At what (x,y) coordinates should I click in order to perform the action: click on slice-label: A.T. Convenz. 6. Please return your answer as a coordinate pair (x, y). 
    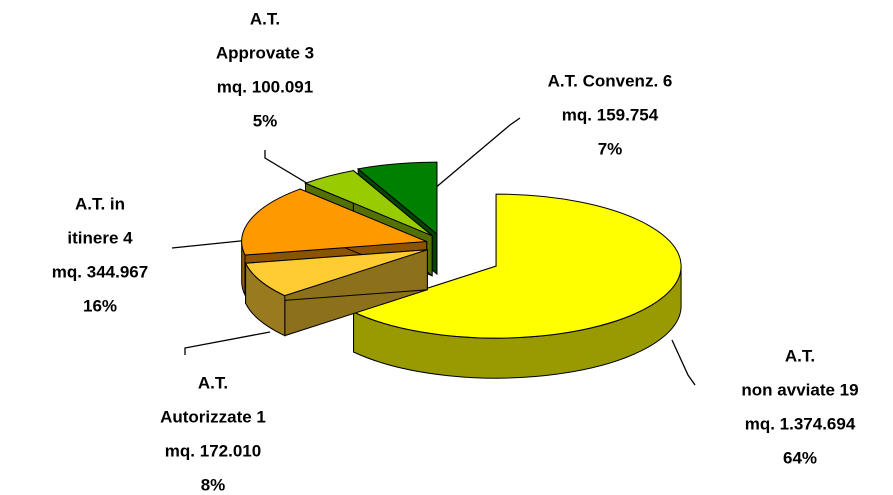
    Looking at the image, I should click on (610, 80).